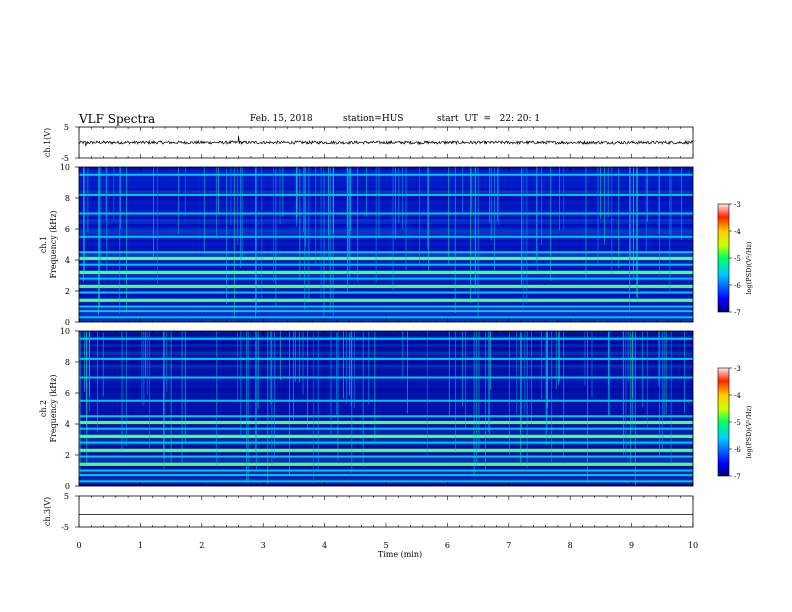 The height and width of the screenshot is (612, 792). I want to click on ch1-spectrogram-ytick-label: 8, so click(67, 198).